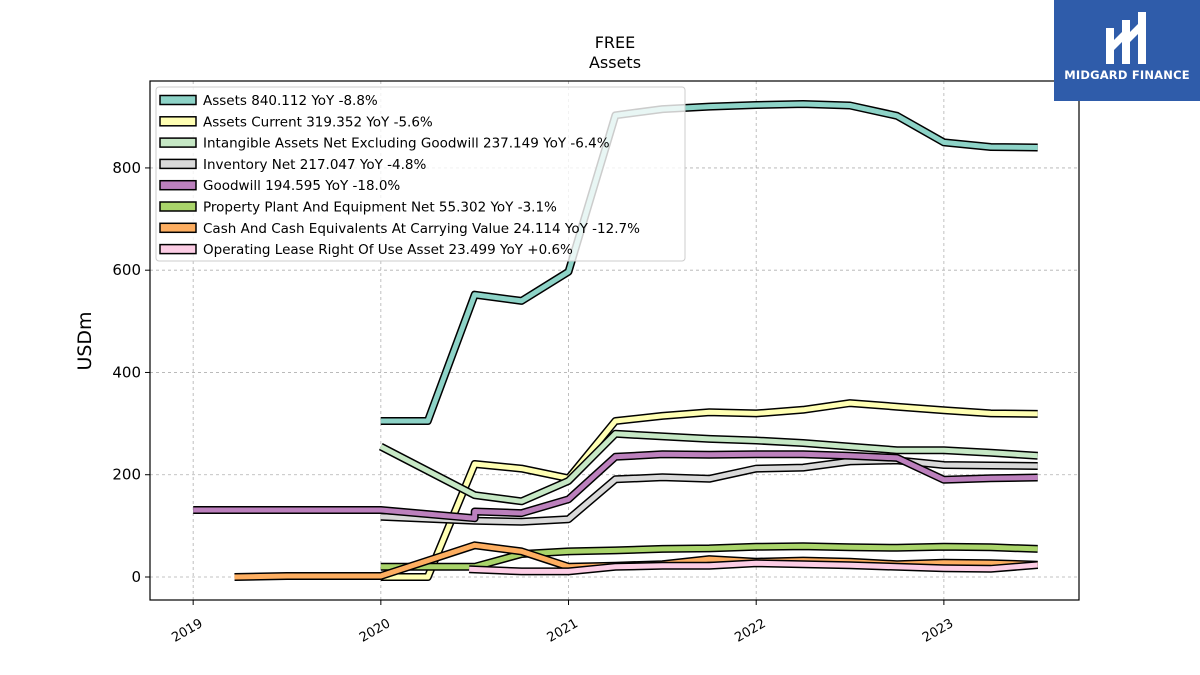  What do you see at coordinates (126, 372) in the screenshot?
I see `y-tick-label: 400` at bounding box center [126, 372].